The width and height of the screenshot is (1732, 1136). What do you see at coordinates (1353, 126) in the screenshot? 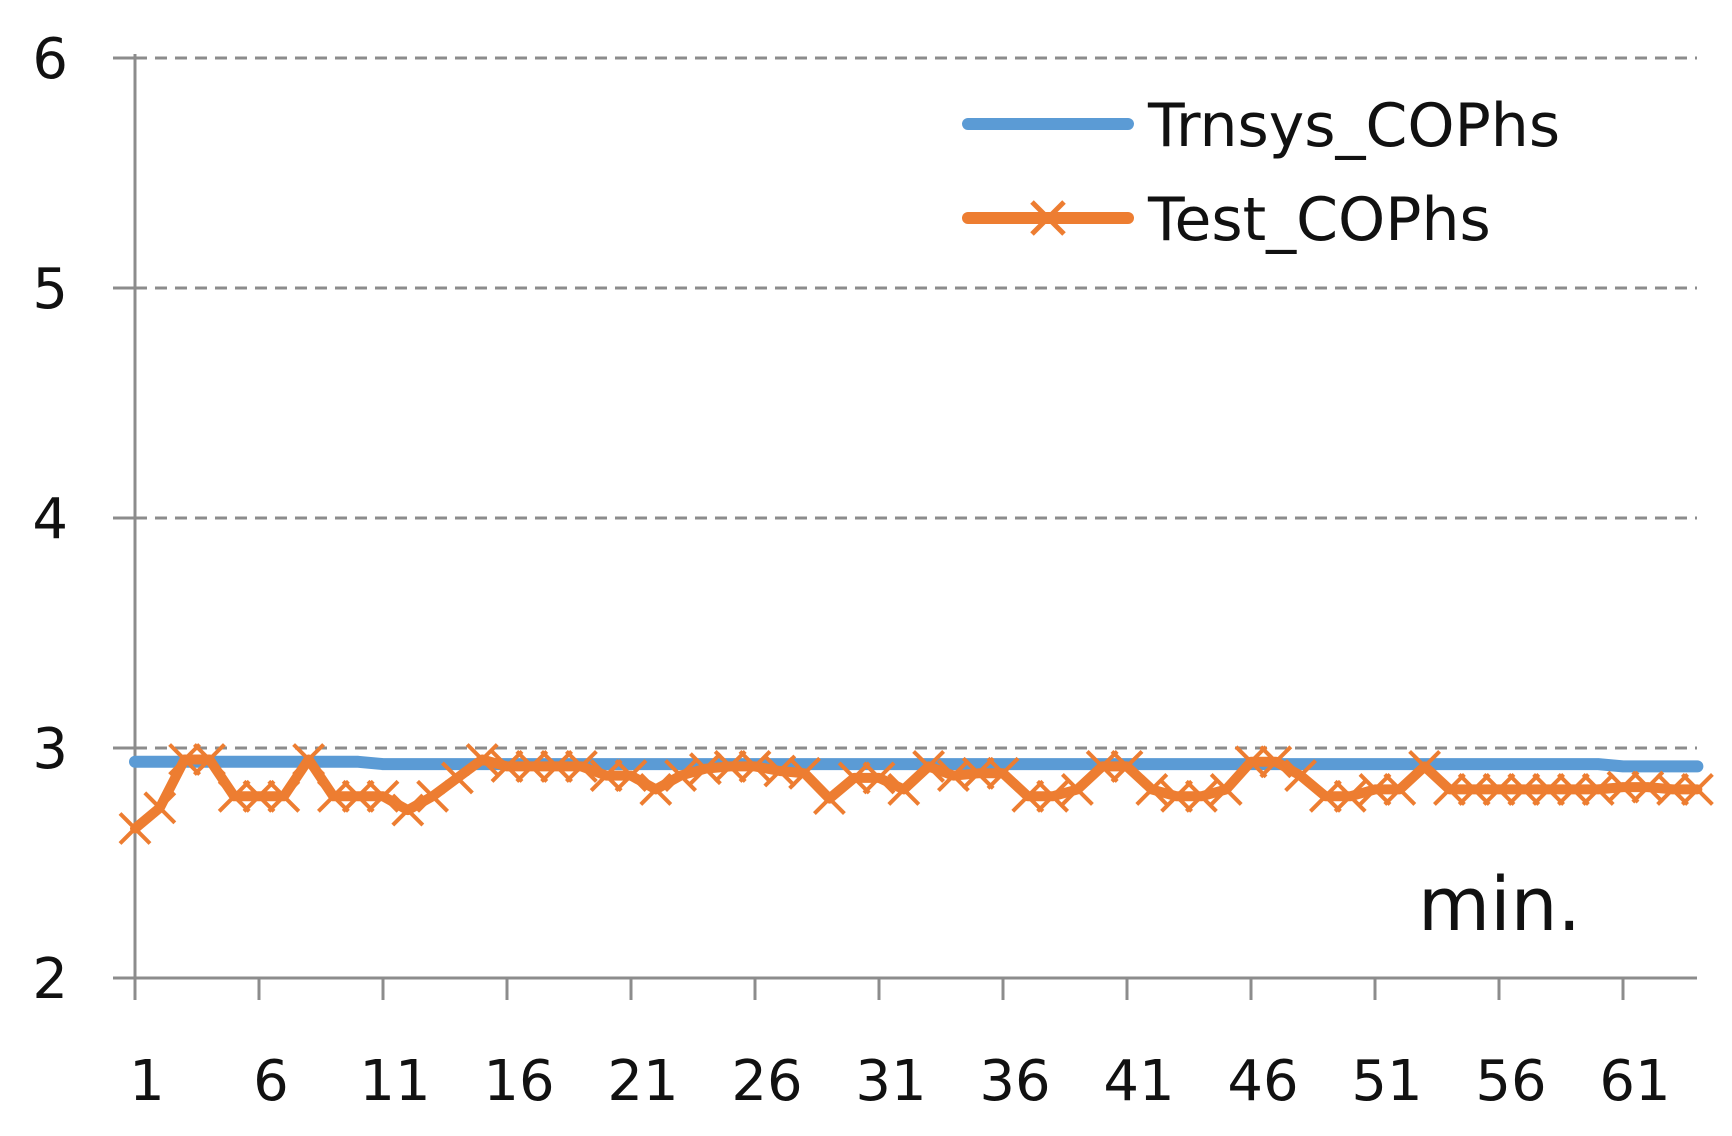
I see `legend-label-trnsys: Trnsys_COPhs` at bounding box center [1353, 126].